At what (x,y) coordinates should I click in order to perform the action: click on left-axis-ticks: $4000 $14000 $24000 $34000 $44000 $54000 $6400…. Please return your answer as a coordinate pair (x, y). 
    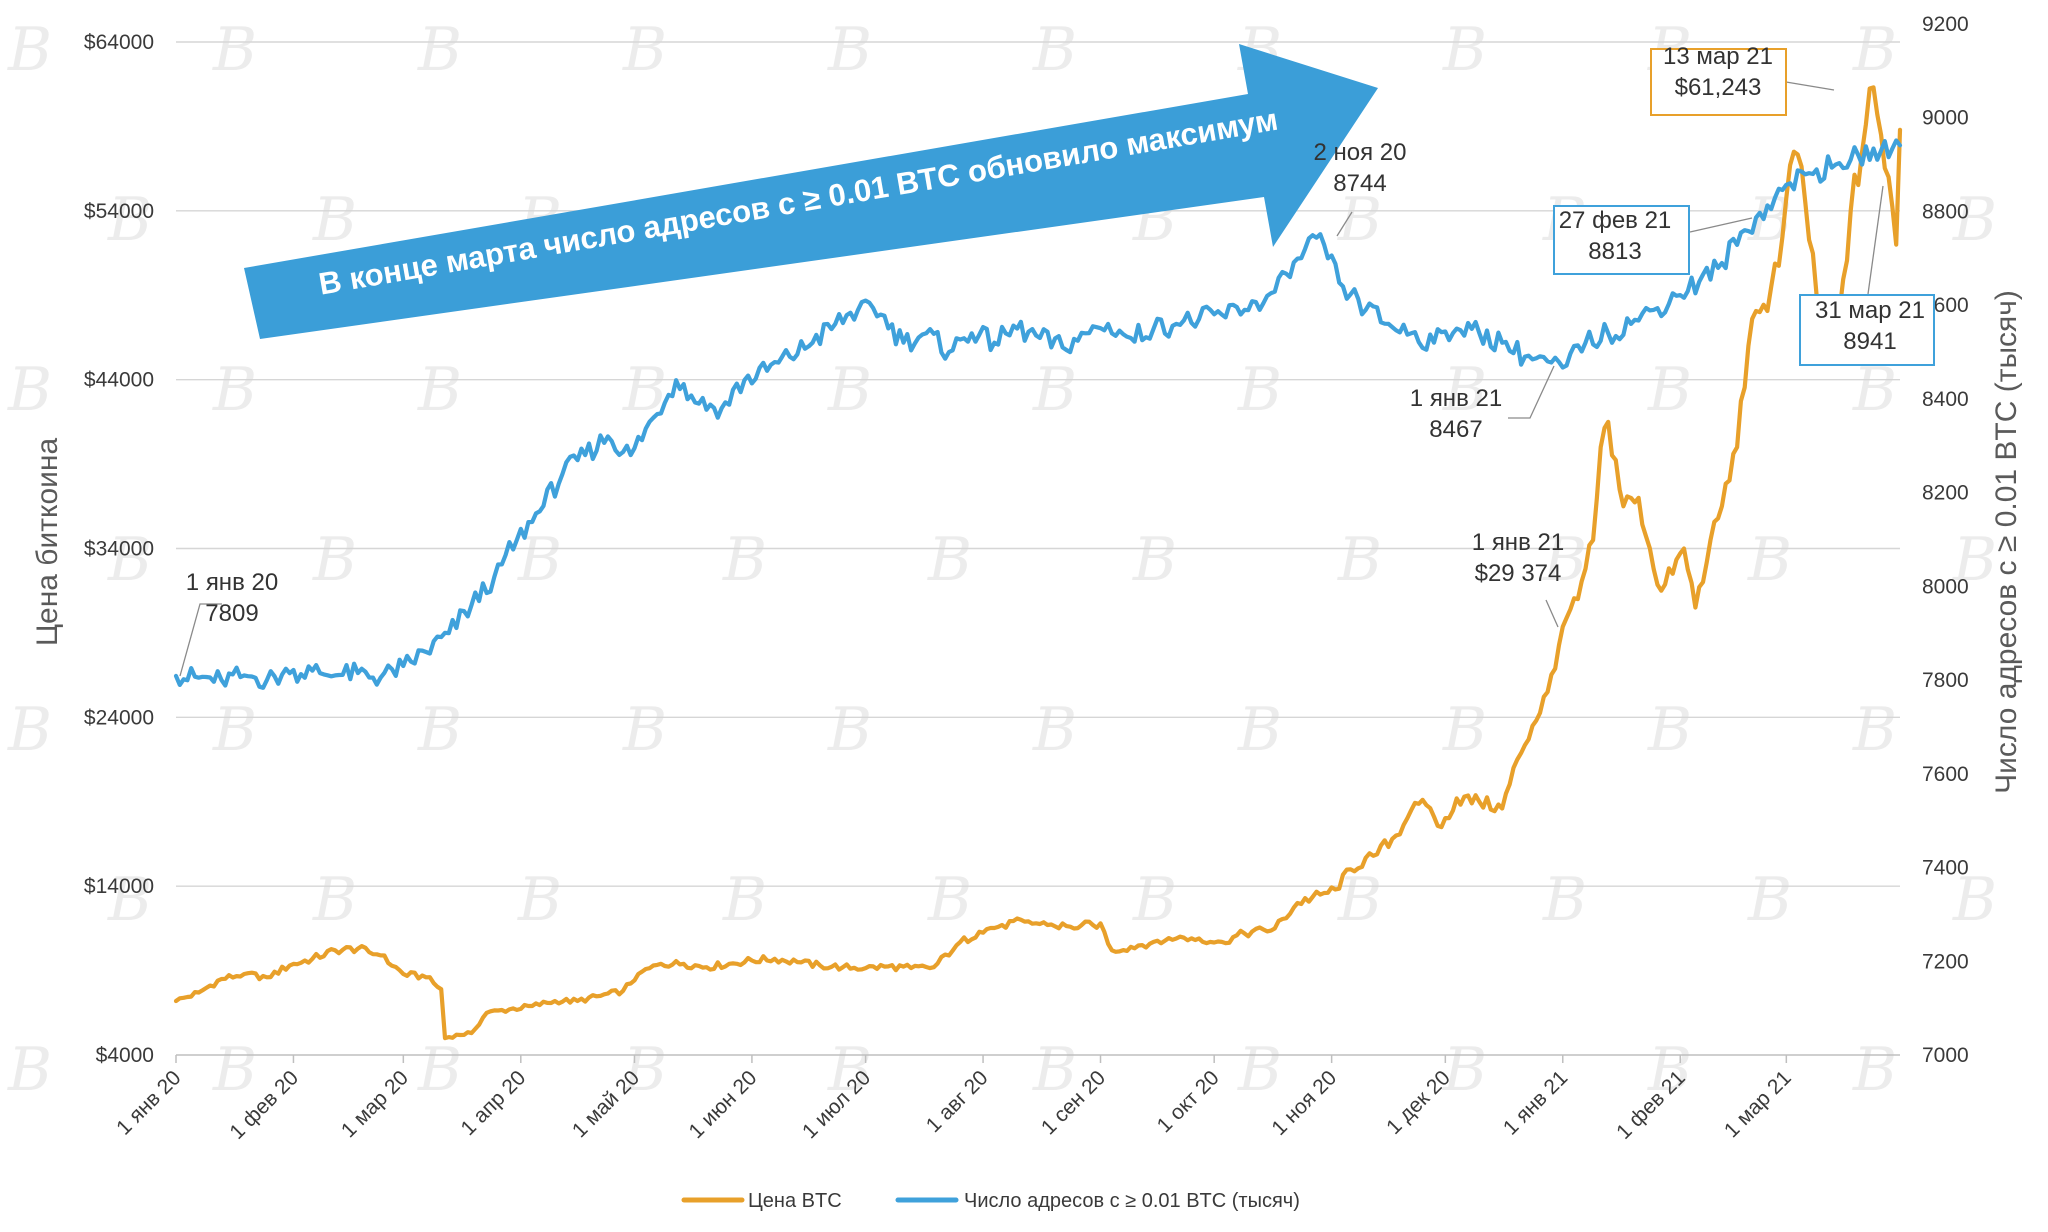
    Looking at the image, I should click on (119, 549).